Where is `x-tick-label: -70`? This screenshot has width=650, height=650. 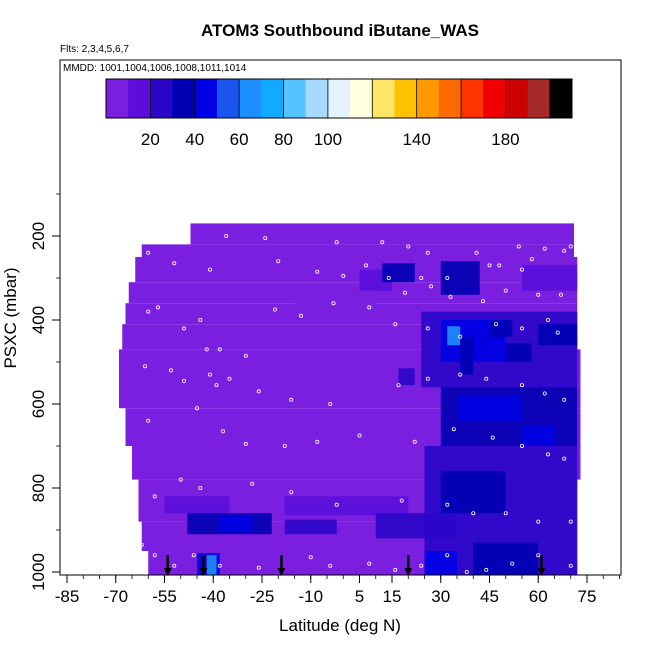
x-tick-label: -70 is located at coordinates (115, 596).